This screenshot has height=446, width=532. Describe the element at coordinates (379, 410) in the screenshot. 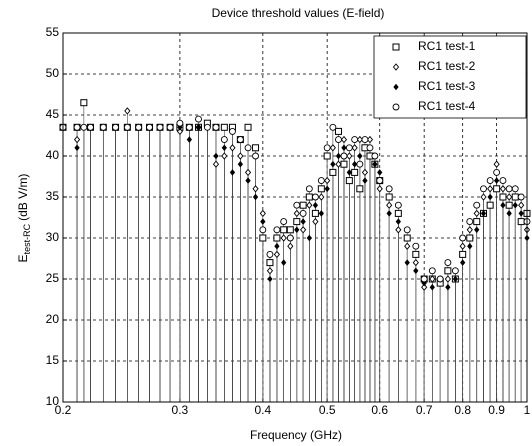

I see `x-tick-label: 0.6` at that location.